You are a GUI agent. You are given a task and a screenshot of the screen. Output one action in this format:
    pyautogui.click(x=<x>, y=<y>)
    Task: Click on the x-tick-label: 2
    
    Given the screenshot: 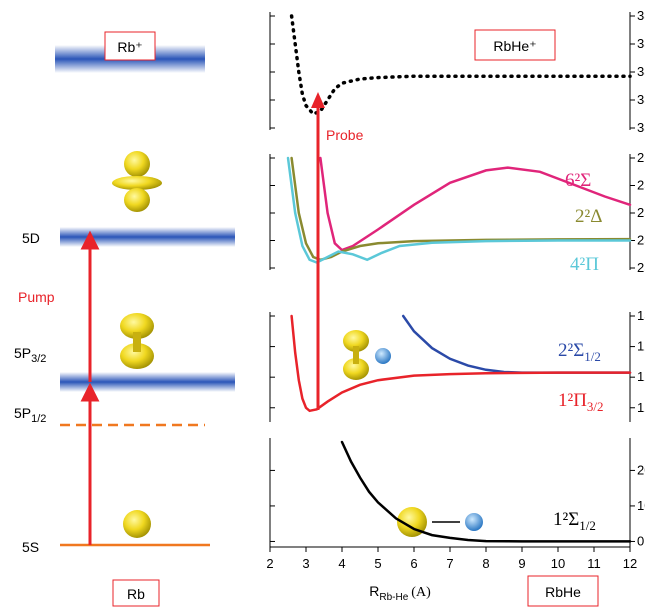 What is the action you would take?
    pyautogui.click(x=269, y=563)
    